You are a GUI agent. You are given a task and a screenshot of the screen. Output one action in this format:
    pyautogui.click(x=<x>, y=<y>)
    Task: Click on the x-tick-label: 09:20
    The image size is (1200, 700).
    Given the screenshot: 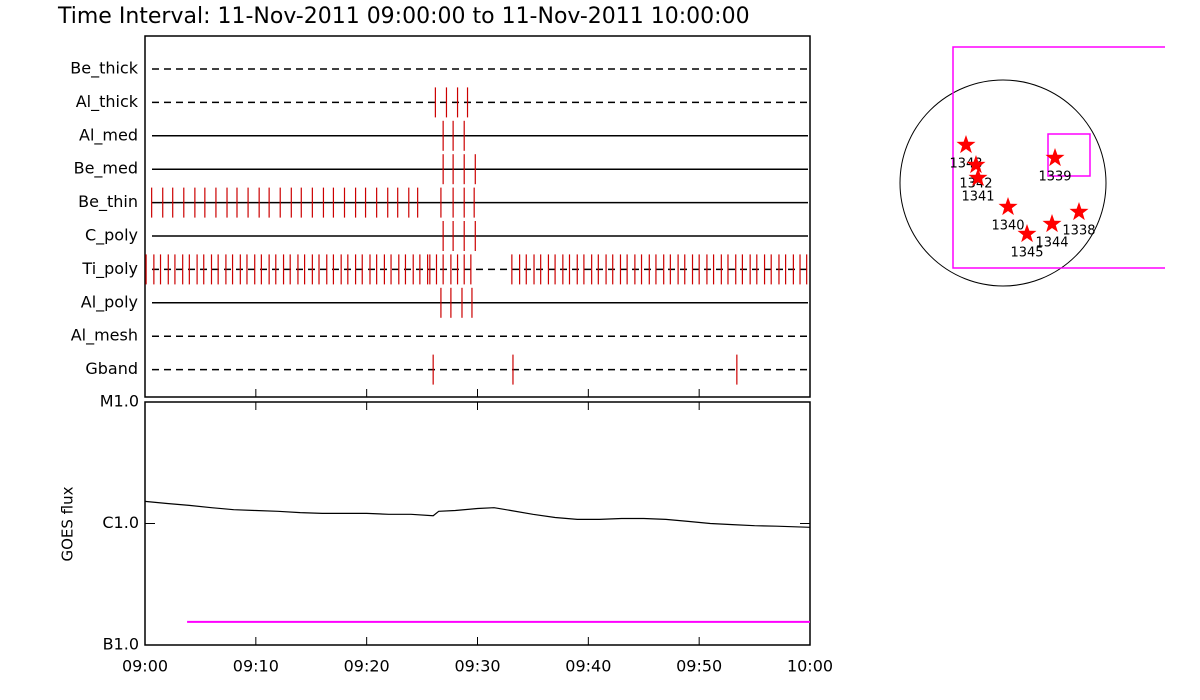 What is the action you would take?
    pyautogui.click(x=367, y=666)
    